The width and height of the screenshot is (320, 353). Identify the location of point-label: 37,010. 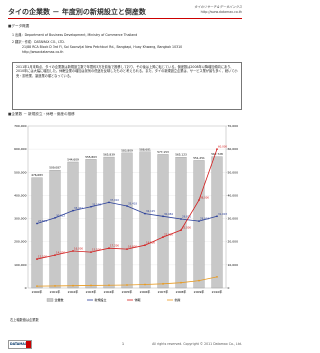
(114, 200).